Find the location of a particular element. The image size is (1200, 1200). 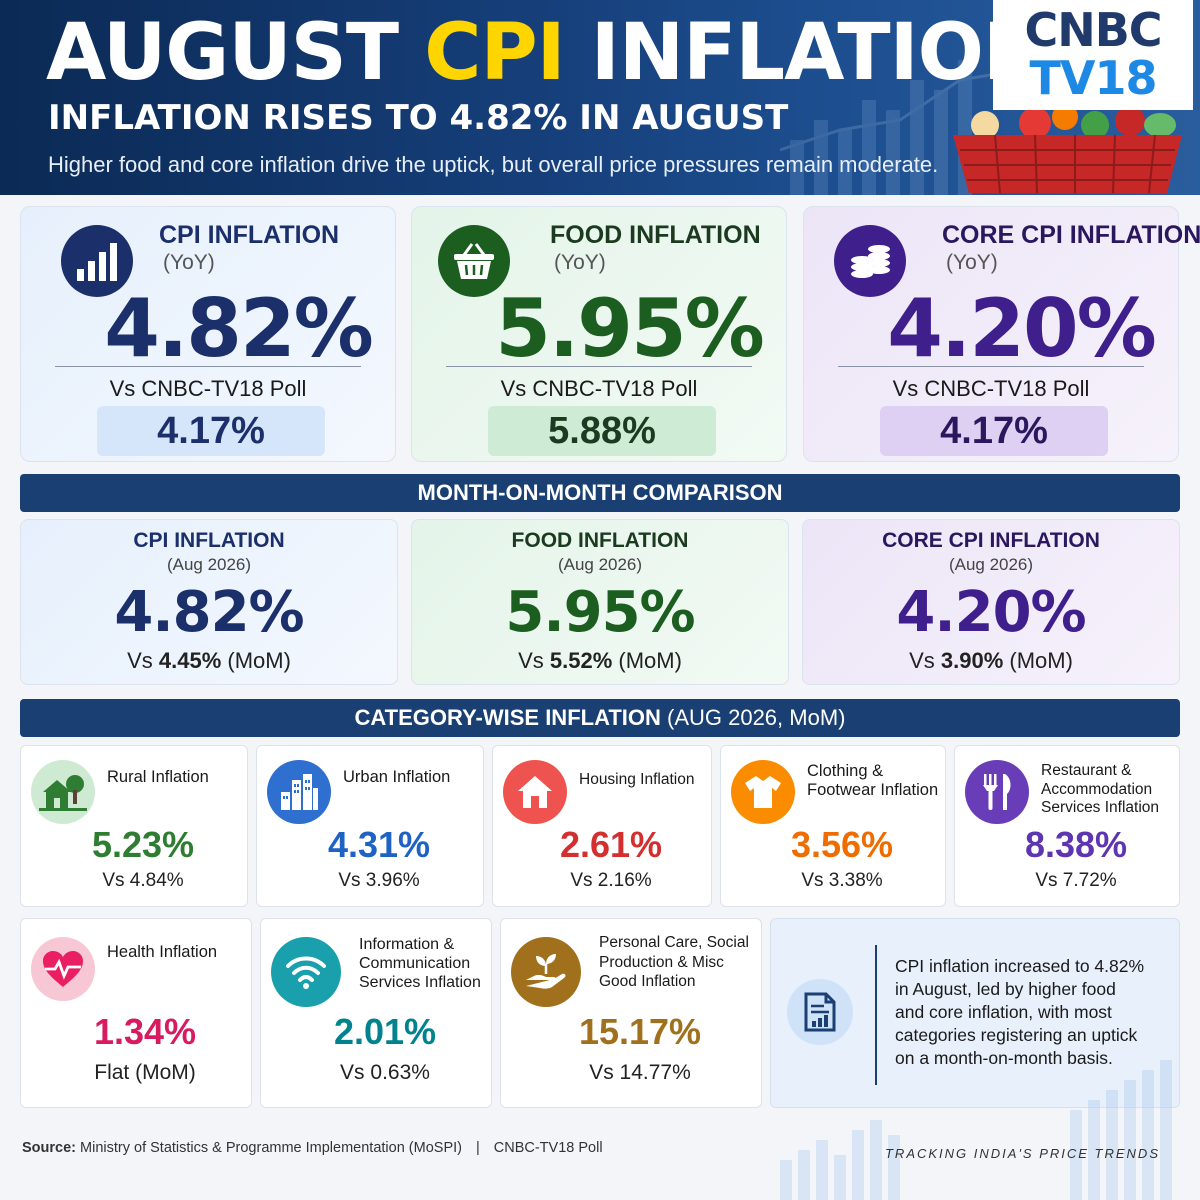

category-value: 5.23% is located at coordinates (143, 844).